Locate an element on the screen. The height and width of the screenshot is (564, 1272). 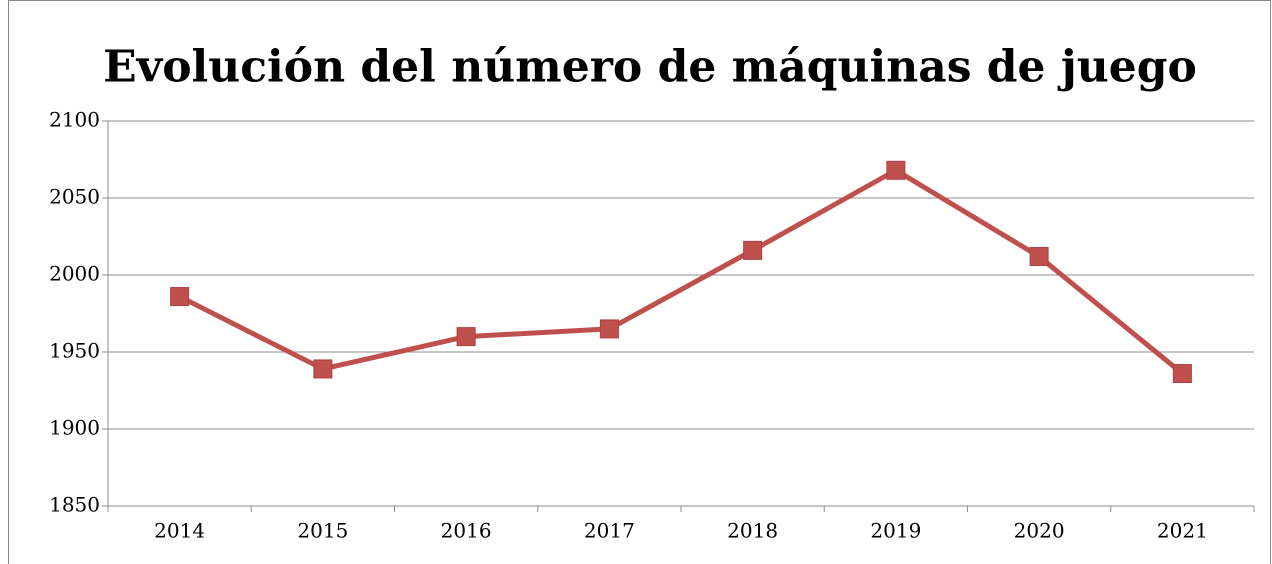
y-tick-label: 1900 is located at coordinates (74, 428).